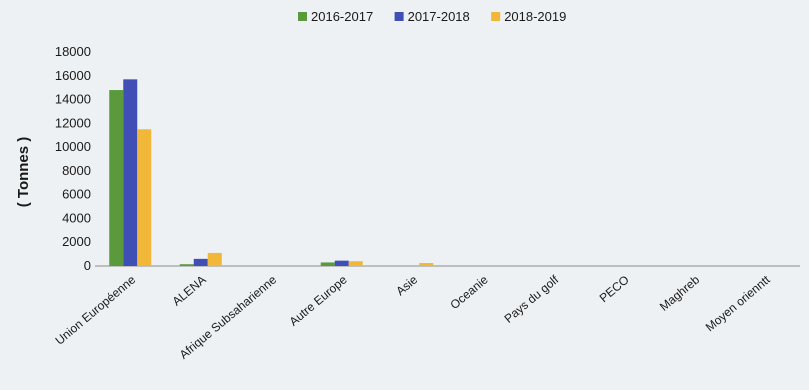  I want to click on legend-label: 2018-2019, so click(535, 16).